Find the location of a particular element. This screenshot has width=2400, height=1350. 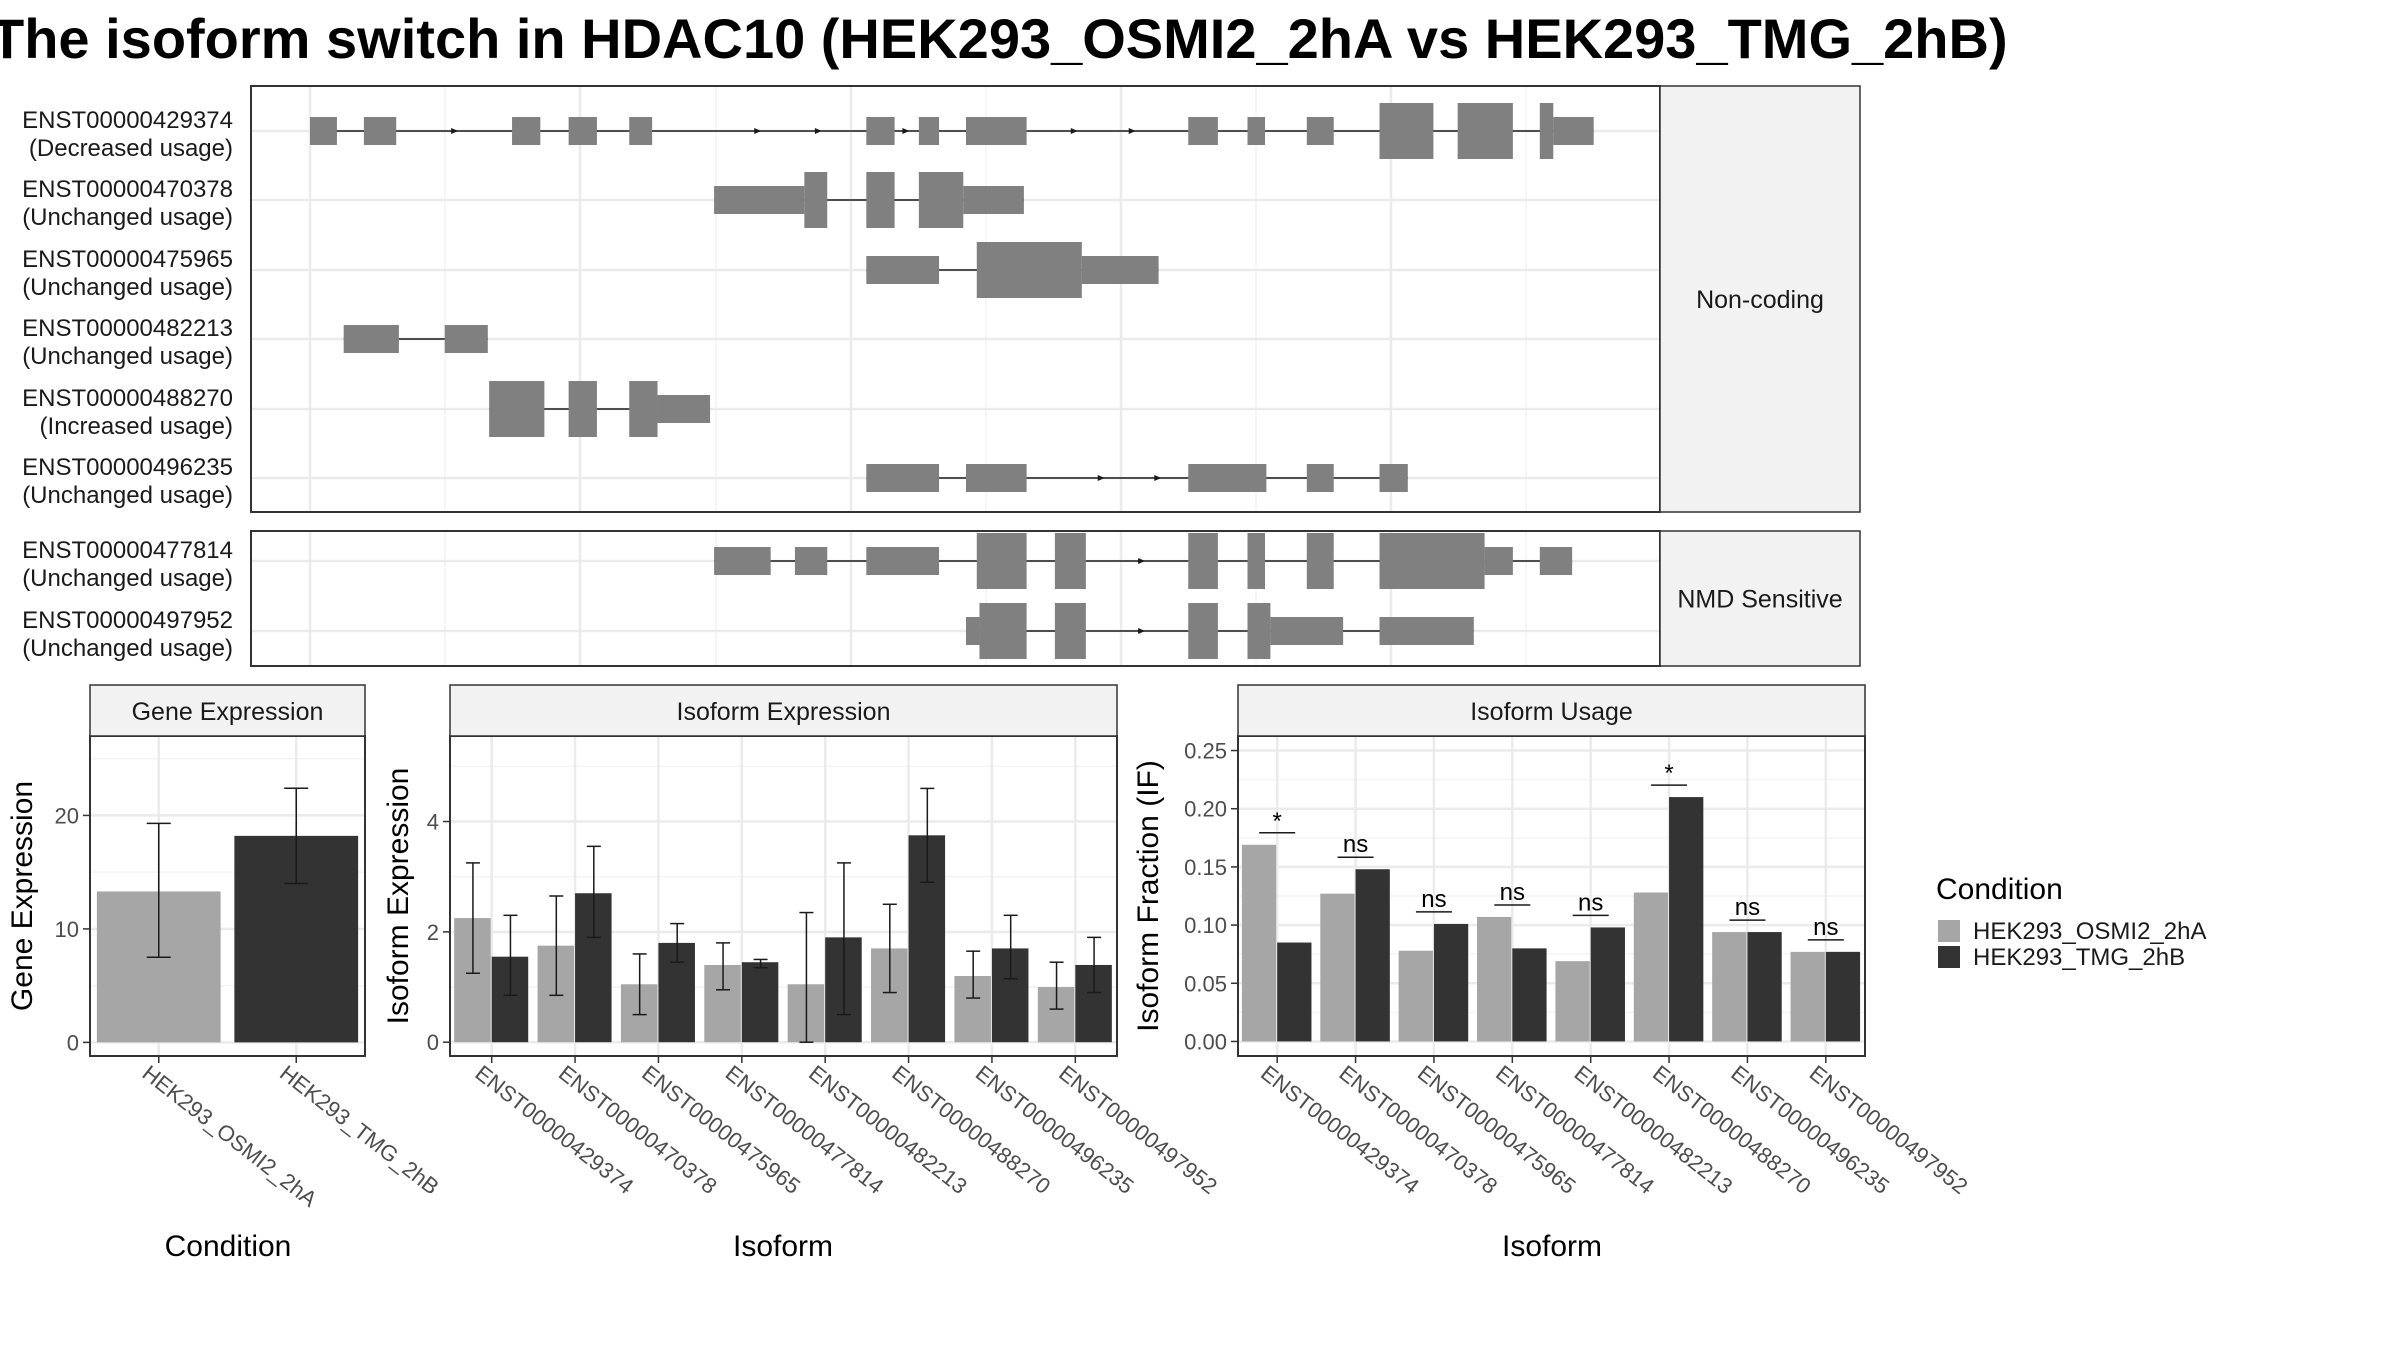

transcript-id-label: ENST00000482213 is located at coordinates (127, 328).